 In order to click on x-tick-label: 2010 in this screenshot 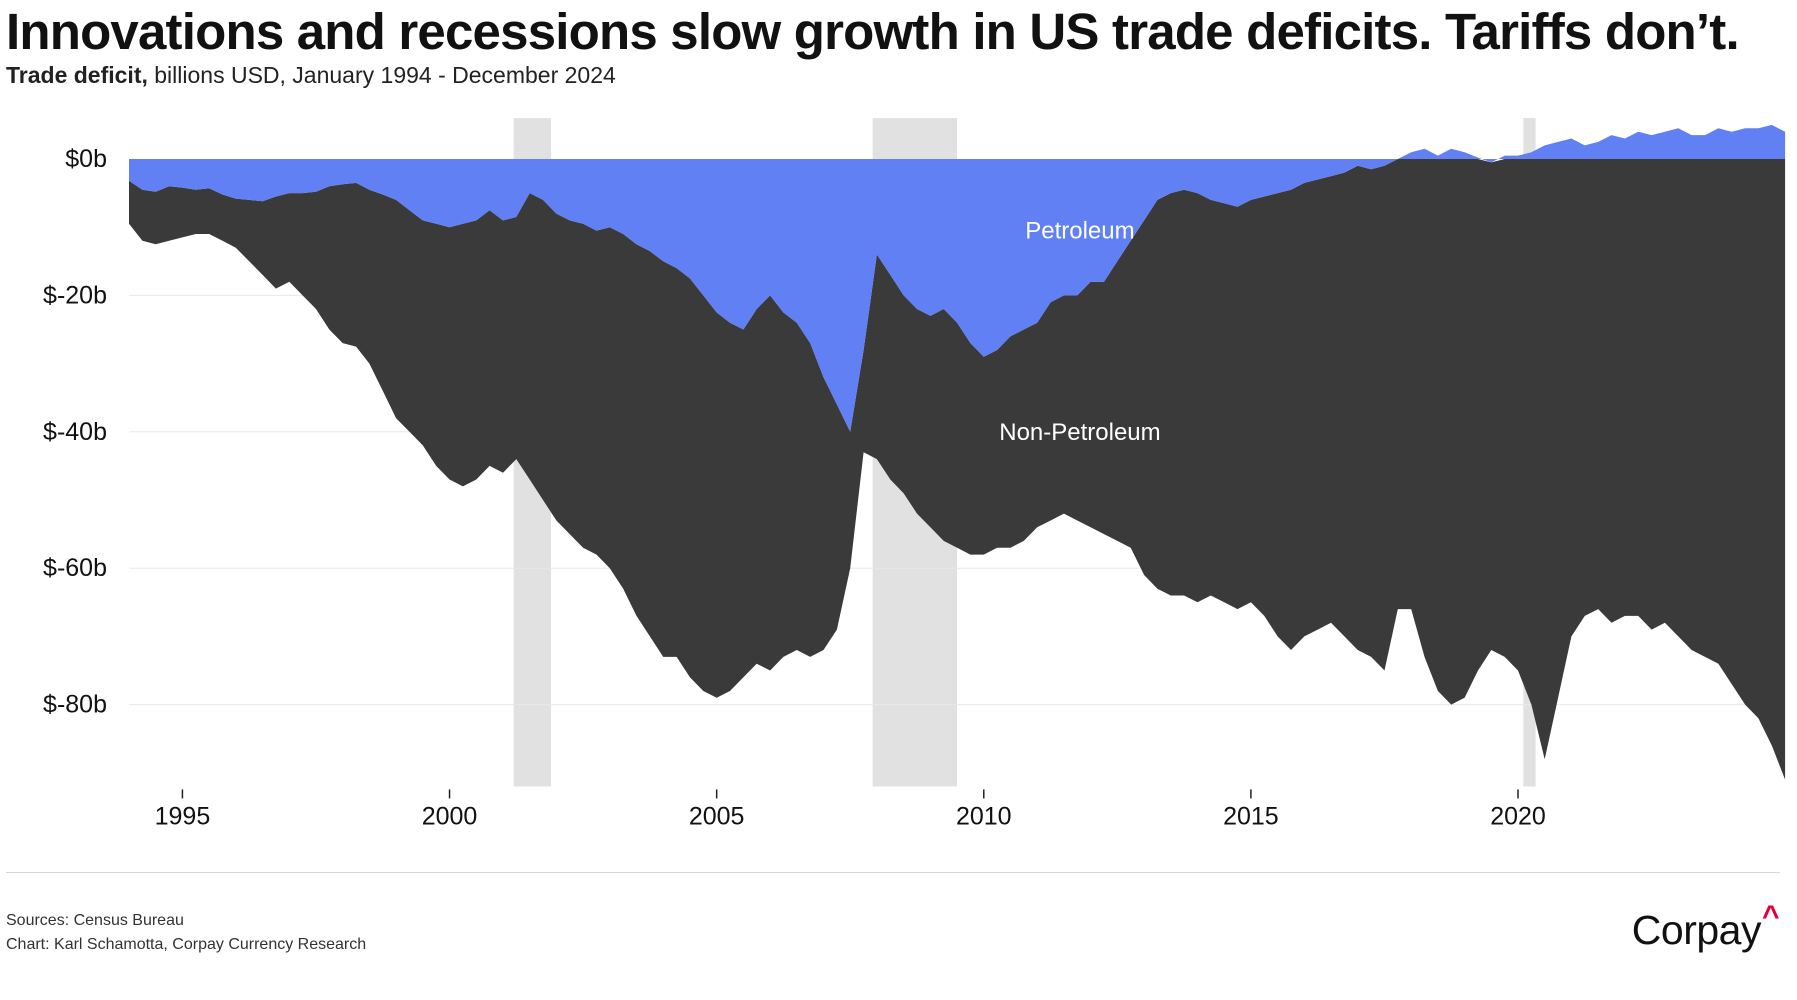, I will do `click(984, 816)`.